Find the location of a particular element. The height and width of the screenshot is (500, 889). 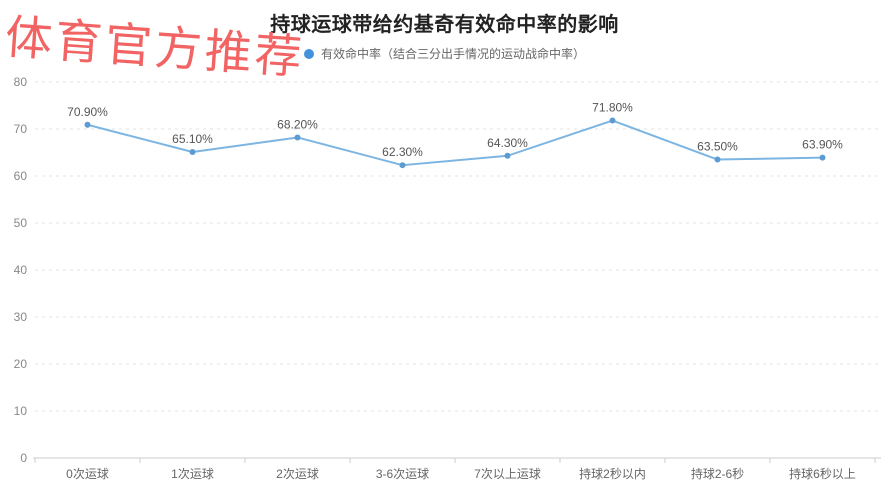

y-axis-tick-label: 20 is located at coordinates (21, 364).